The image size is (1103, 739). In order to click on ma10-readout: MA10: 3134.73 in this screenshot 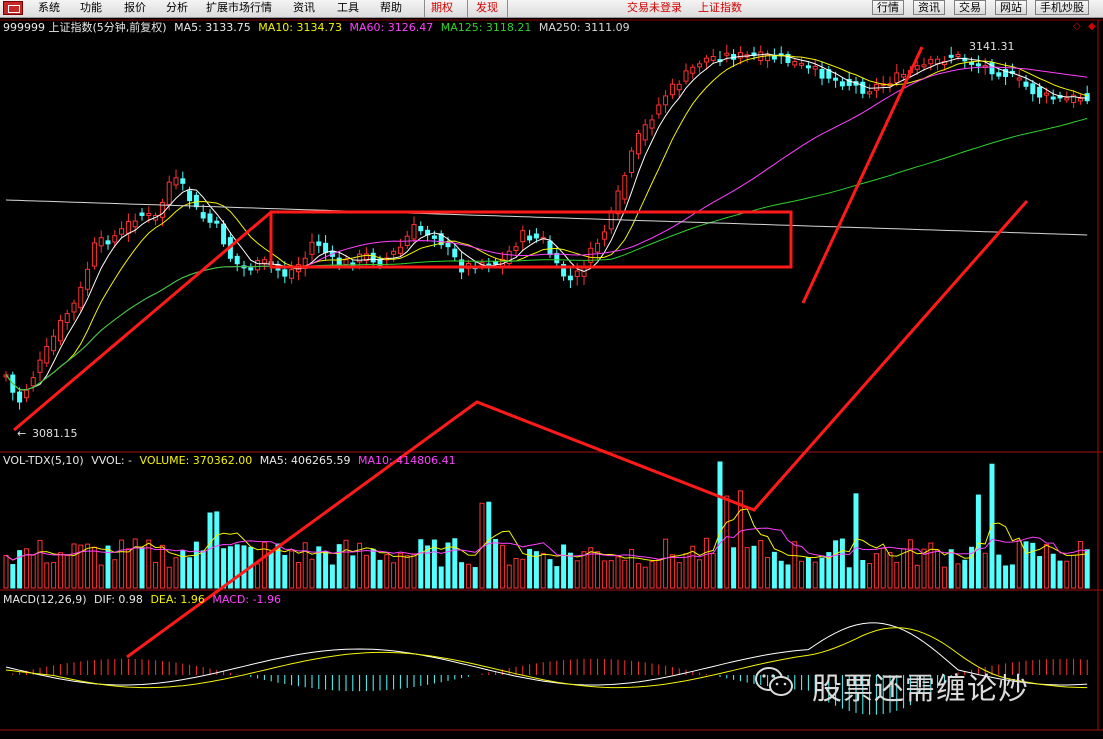, I will do `click(300, 27)`.